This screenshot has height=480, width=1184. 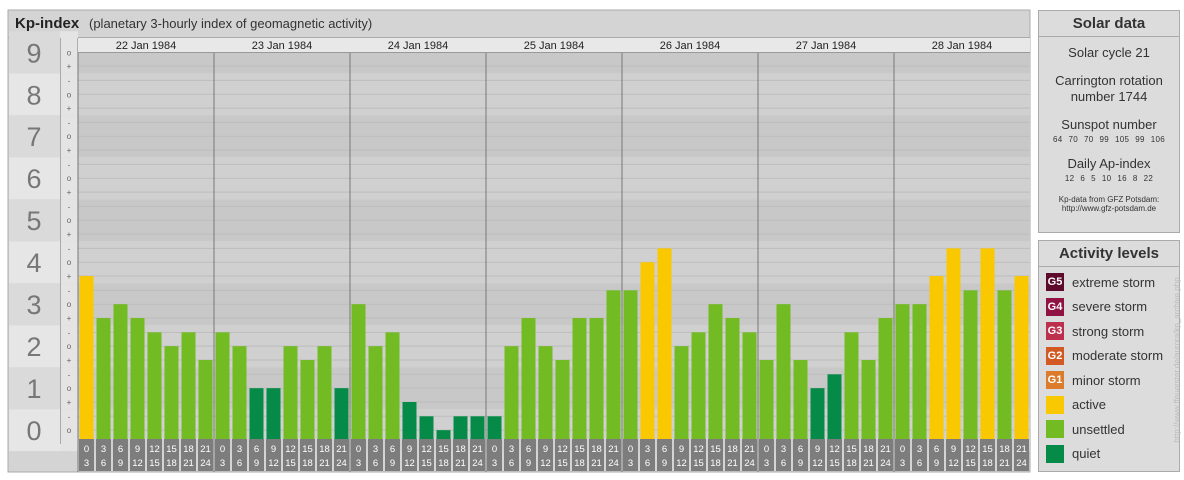 I want to click on legend-swatch: G5, so click(x=1055, y=282).